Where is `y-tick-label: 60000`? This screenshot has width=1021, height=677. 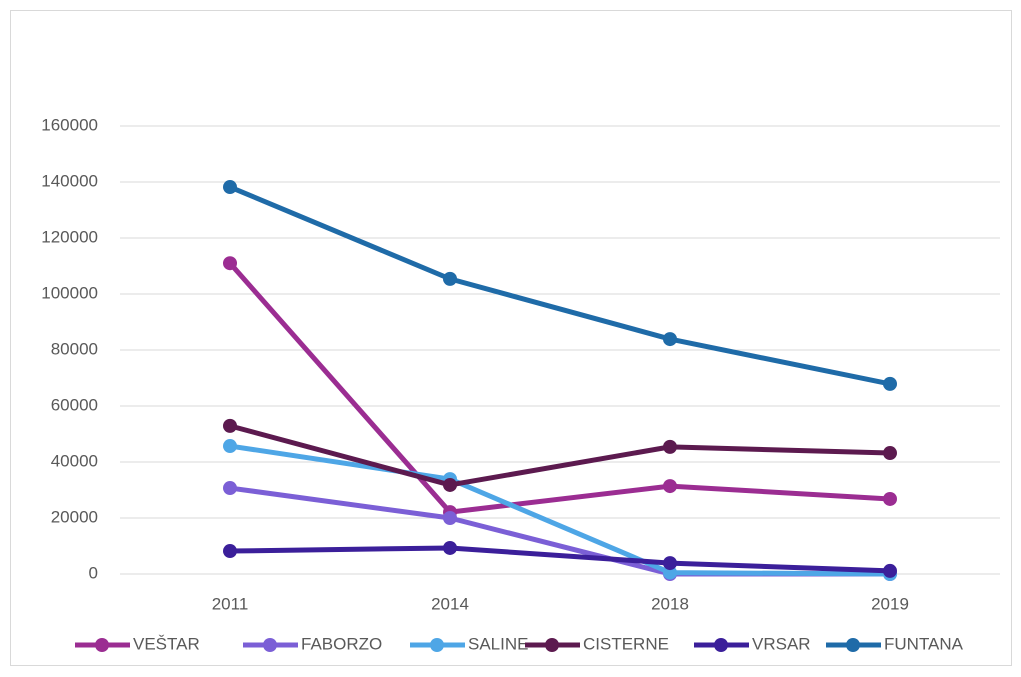
y-tick-label: 60000 is located at coordinates (74, 404).